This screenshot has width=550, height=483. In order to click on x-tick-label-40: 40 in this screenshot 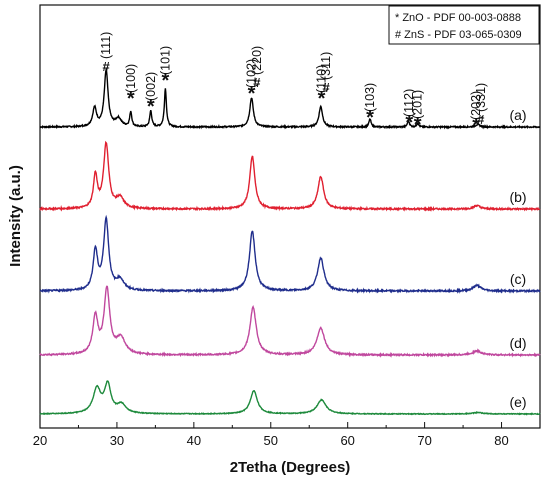, I will do `click(194, 440)`.